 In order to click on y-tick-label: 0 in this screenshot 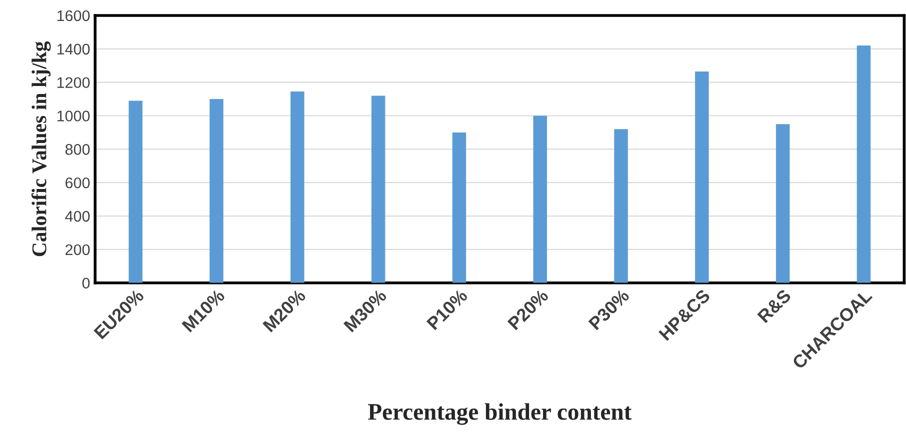, I will do `click(86, 283)`.